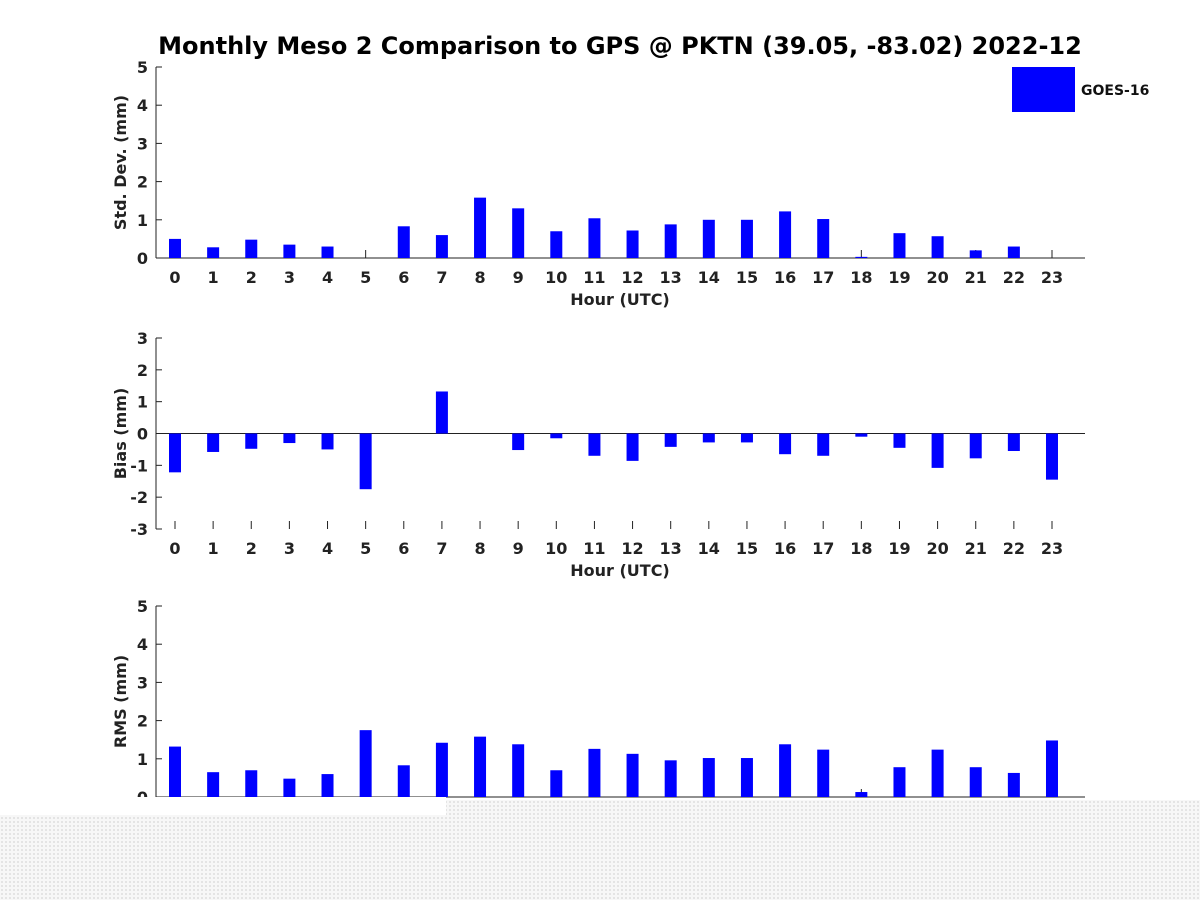 This screenshot has width=1200, height=900. What do you see at coordinates (1052, 277) in the screenshot?
I see `stddev-x-tick-label: 23` at bounding box center [1052, 277].